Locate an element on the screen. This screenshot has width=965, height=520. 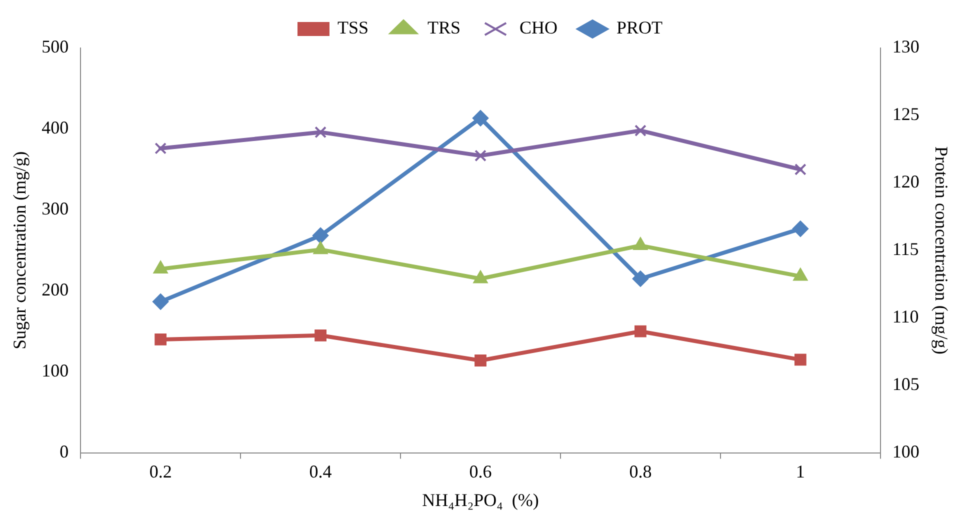
y-tick-label: 0 is located at coordinates (64, 452).